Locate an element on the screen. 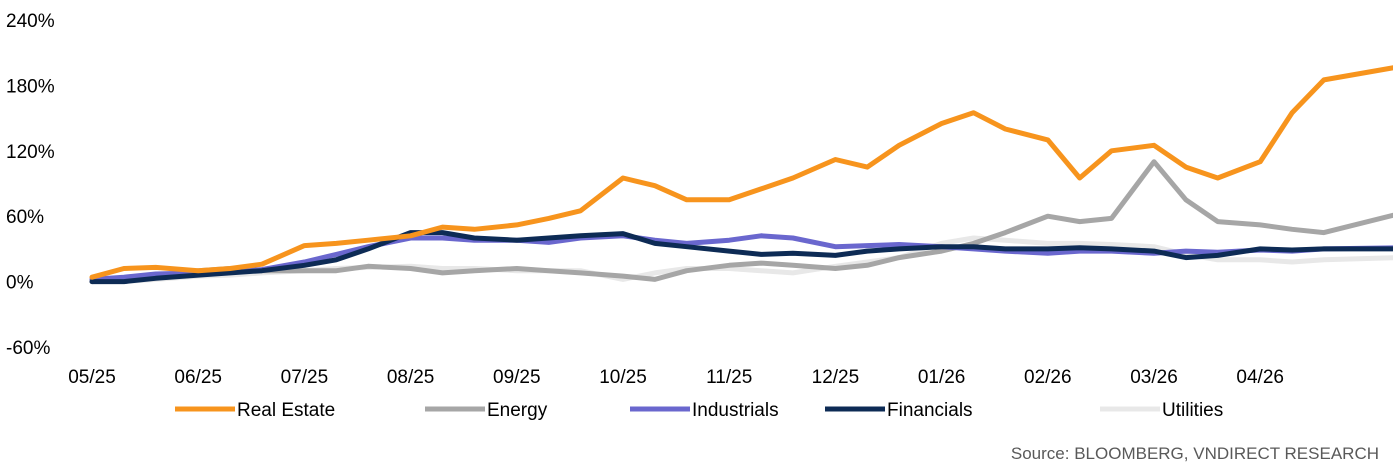 Image resolution: width=1393 pixels, height=472 pixels. x-tick-label: 12/25 is located at coordinates (836, 377).